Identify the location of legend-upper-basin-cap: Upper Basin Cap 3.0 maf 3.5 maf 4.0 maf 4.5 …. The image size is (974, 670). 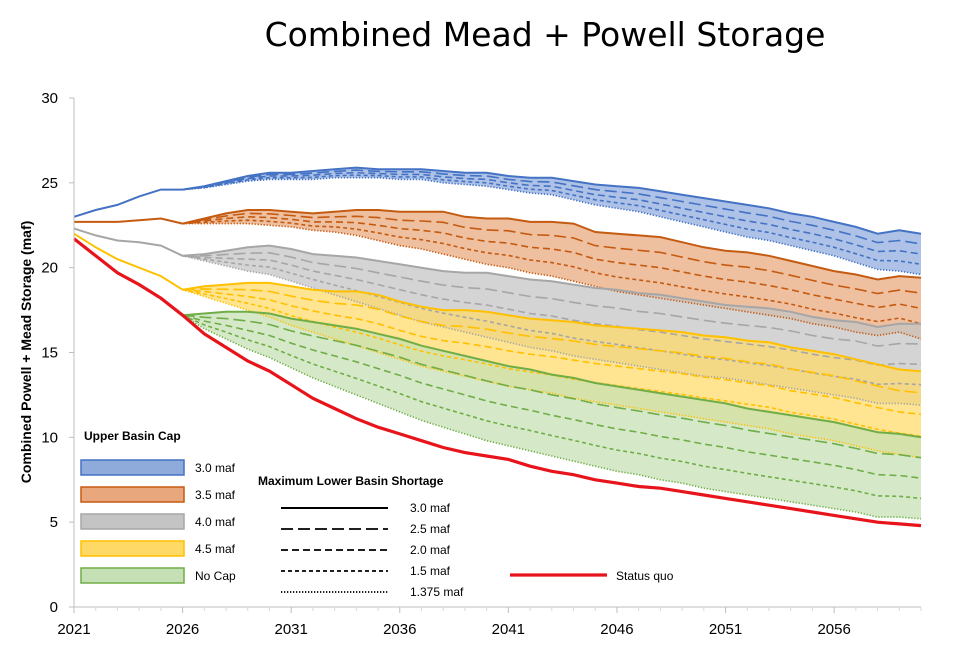
(158, 506).